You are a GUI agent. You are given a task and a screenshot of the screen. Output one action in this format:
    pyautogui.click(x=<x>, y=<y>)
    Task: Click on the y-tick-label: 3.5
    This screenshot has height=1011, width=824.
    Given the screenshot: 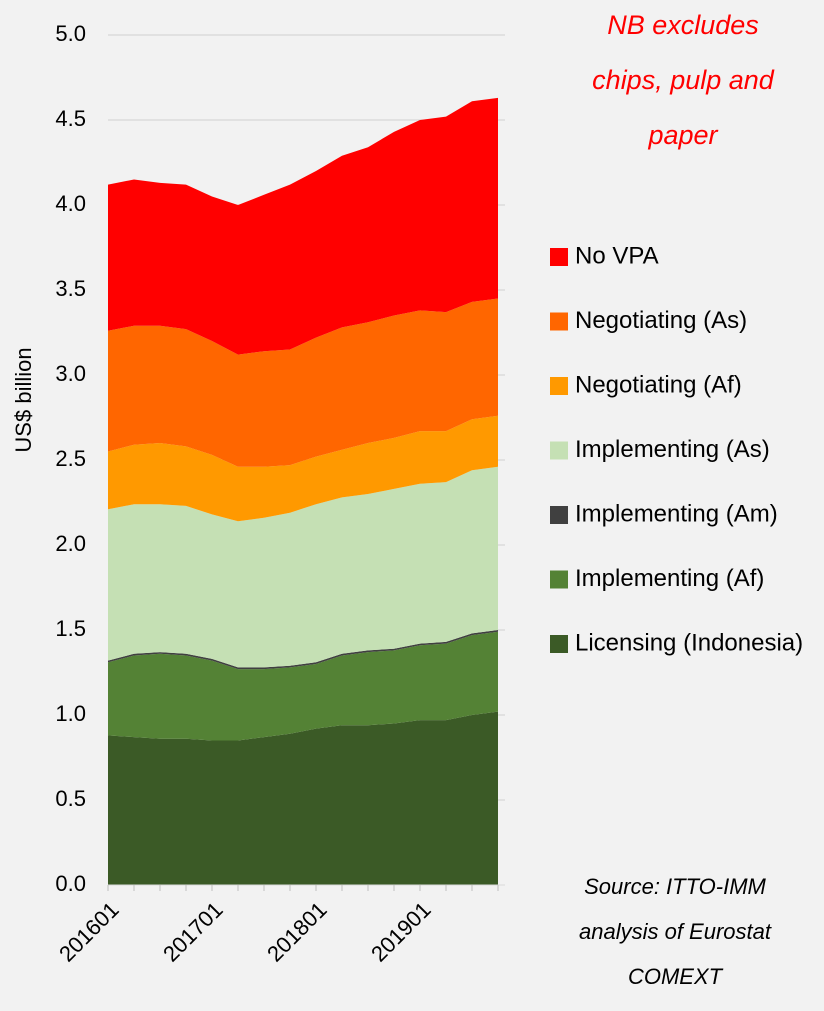 What is the action you would take?
    pyautogui.click(x=70, y=288)
    